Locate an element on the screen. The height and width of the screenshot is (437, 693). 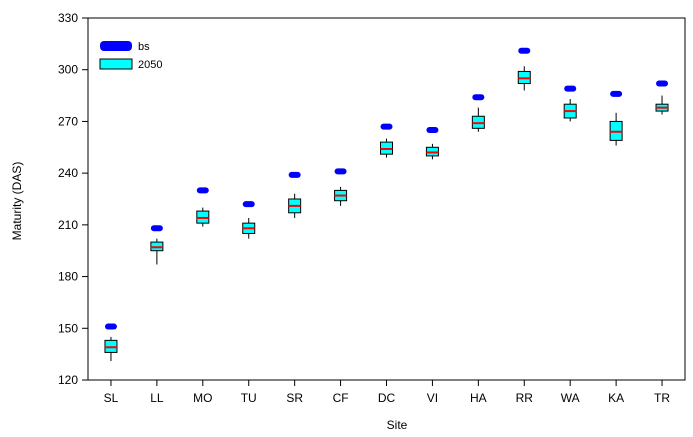
y-tick-label: 240 is located at coordinates (68, 173).